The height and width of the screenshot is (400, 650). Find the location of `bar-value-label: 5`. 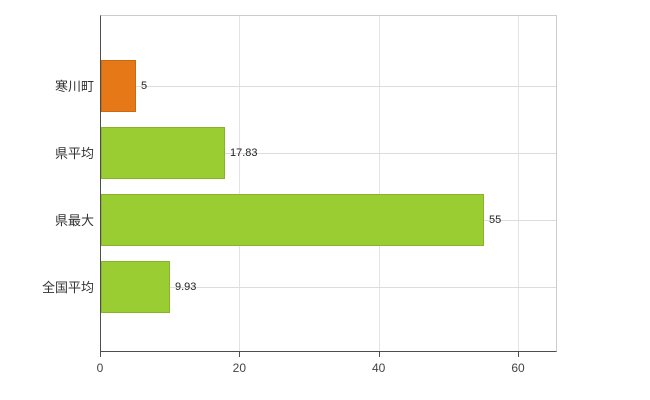

bar-value-label: 5 is located at coordinates (144, 86).